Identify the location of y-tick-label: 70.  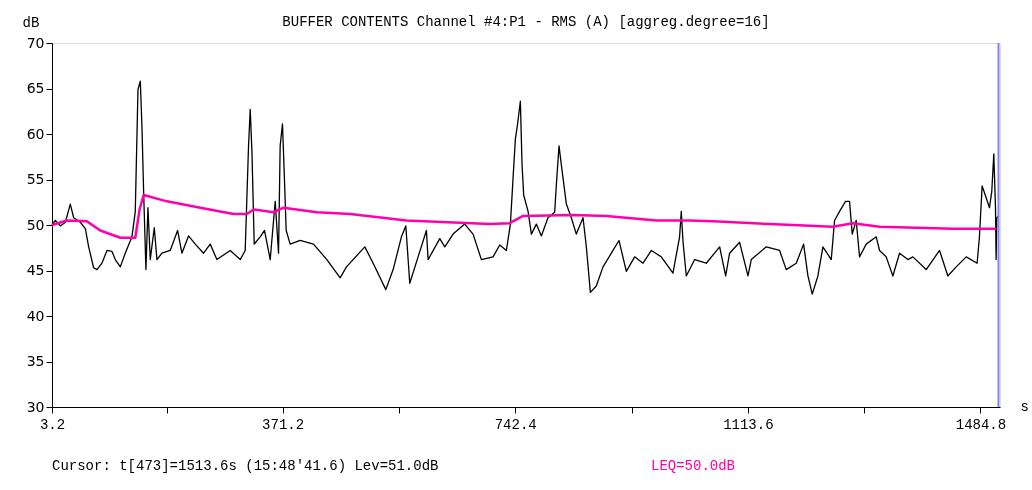
(35, 42).